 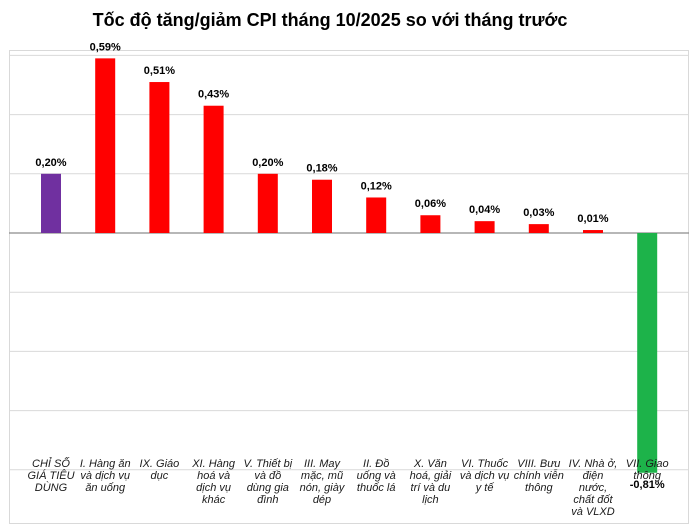 I want to click on category-label-7: II. Đồ uống và thuốc lá, so click(x=376, y=476).